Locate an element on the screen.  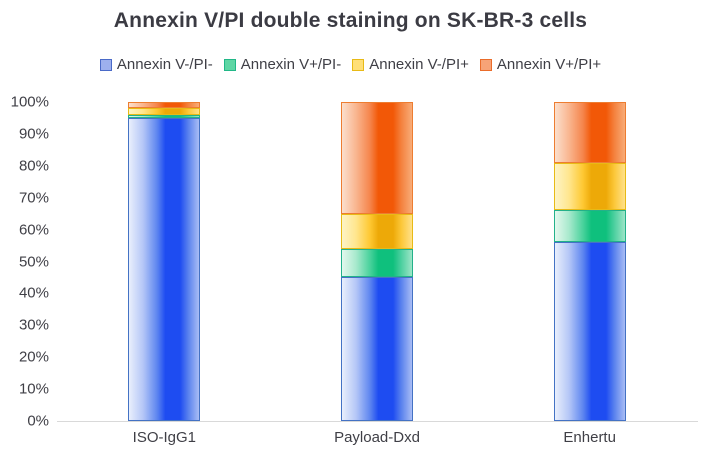
x-axis-line is located at coordinates (377, 421).